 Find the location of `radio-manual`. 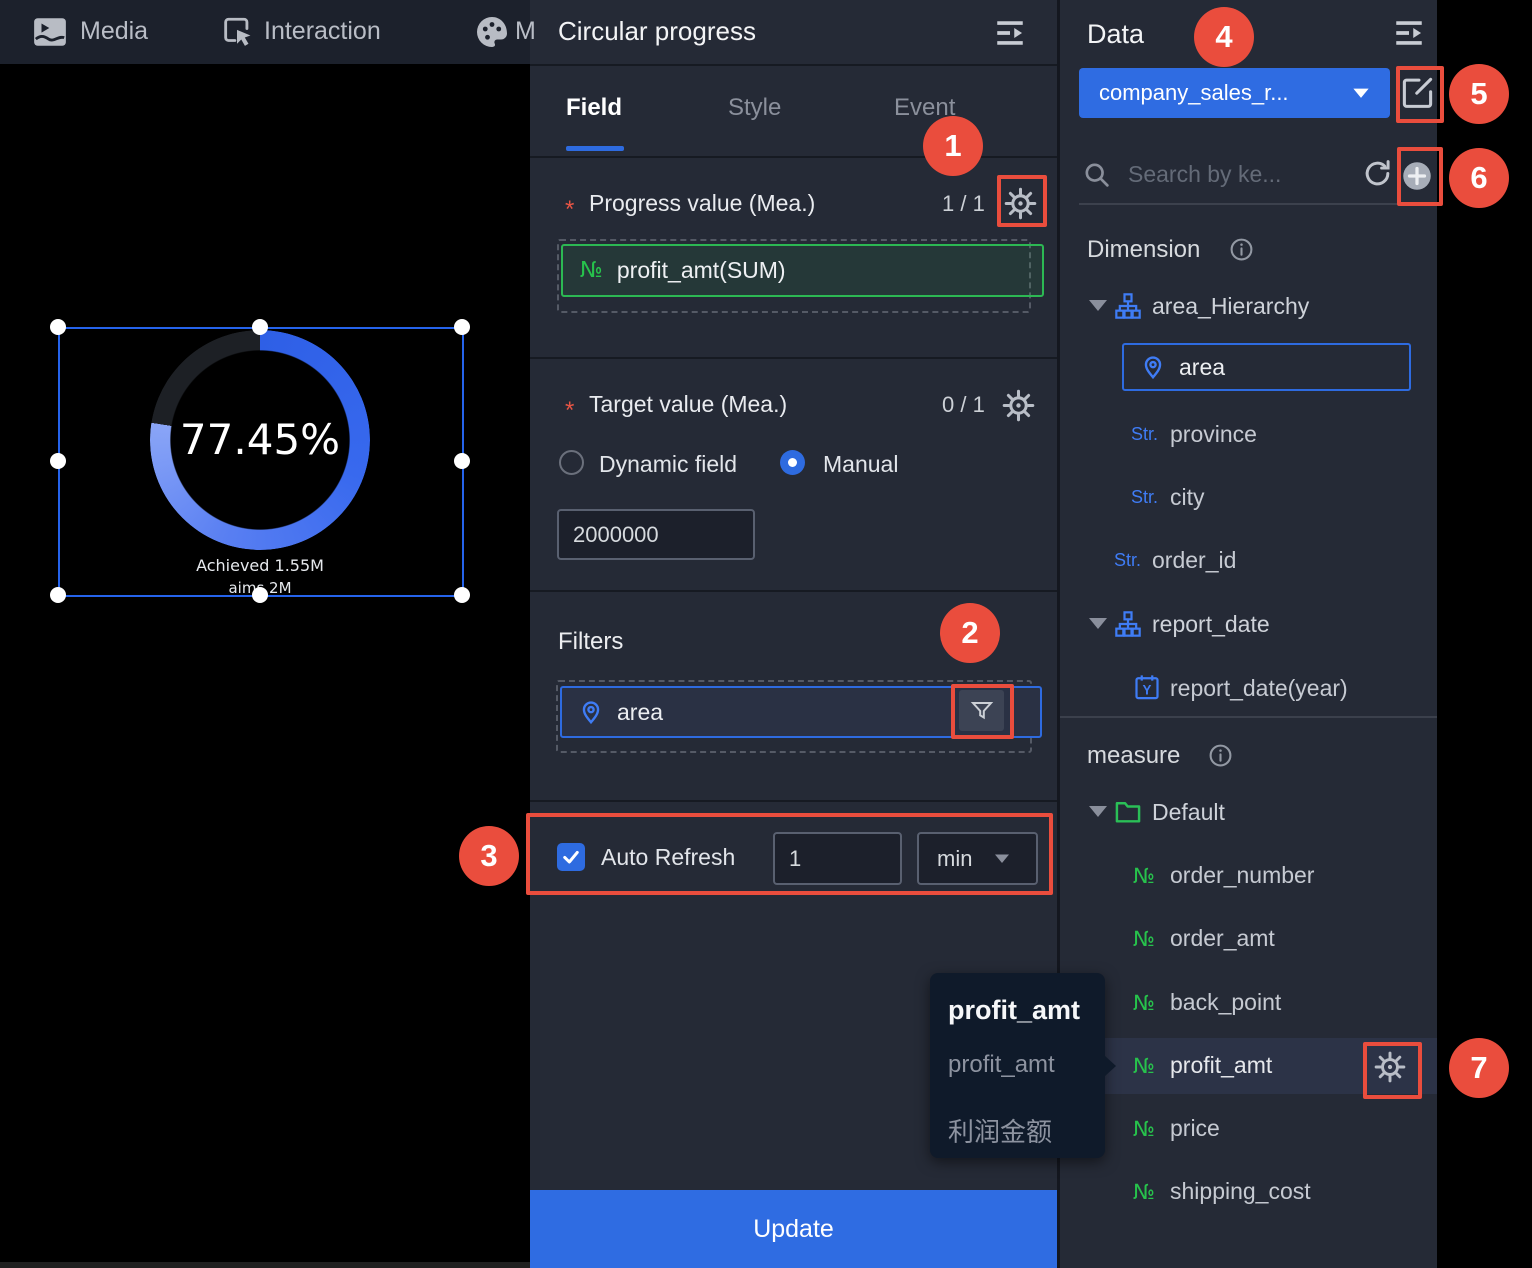

radio-manual is located at coordinates (792, 462).